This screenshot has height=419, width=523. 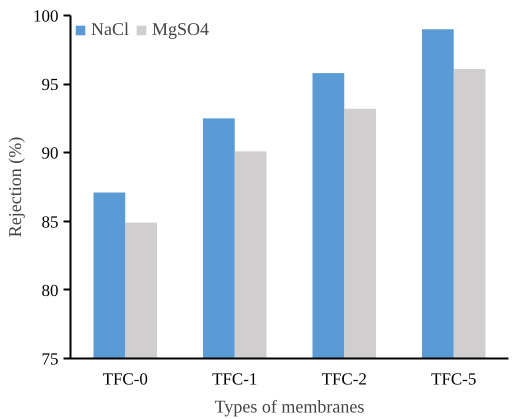 What do you see at coordinates (235, 379) in the screenshot?
I see `x-tick-label: TFC-1` at bounding box center [235, 379].